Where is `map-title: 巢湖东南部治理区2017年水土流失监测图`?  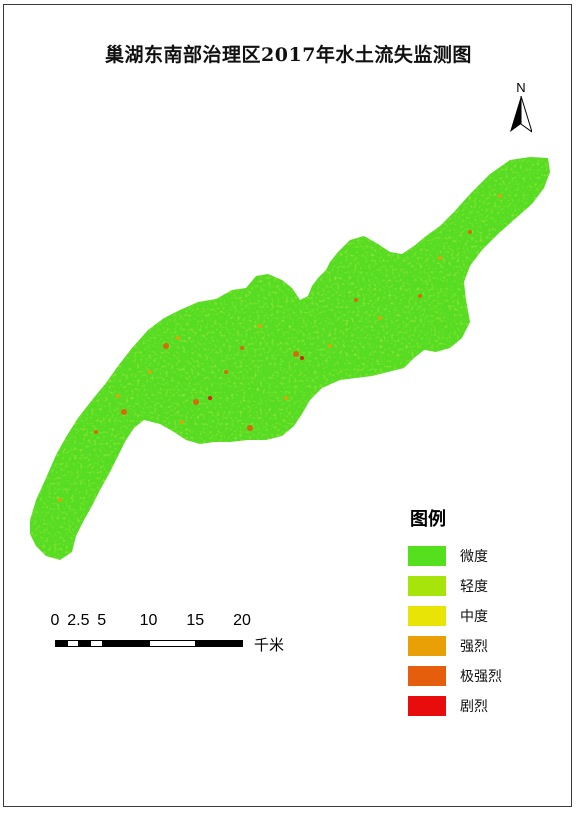 map-title: 巢湖东南部治理区2017年水土流失监测图 is located at coordinates (288, 55).